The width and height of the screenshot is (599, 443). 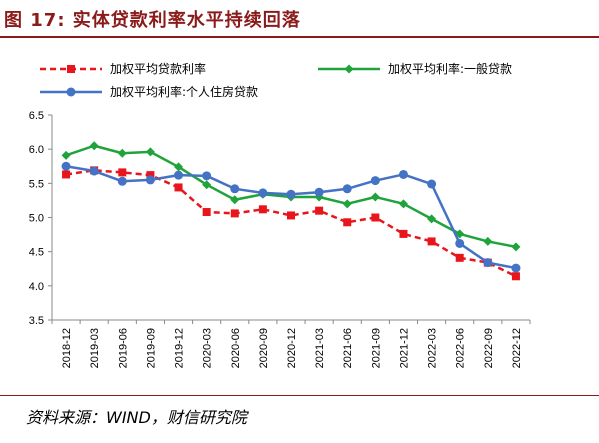 I want to click on x-tick-label: 2021-06, so click(x=348, y=348).